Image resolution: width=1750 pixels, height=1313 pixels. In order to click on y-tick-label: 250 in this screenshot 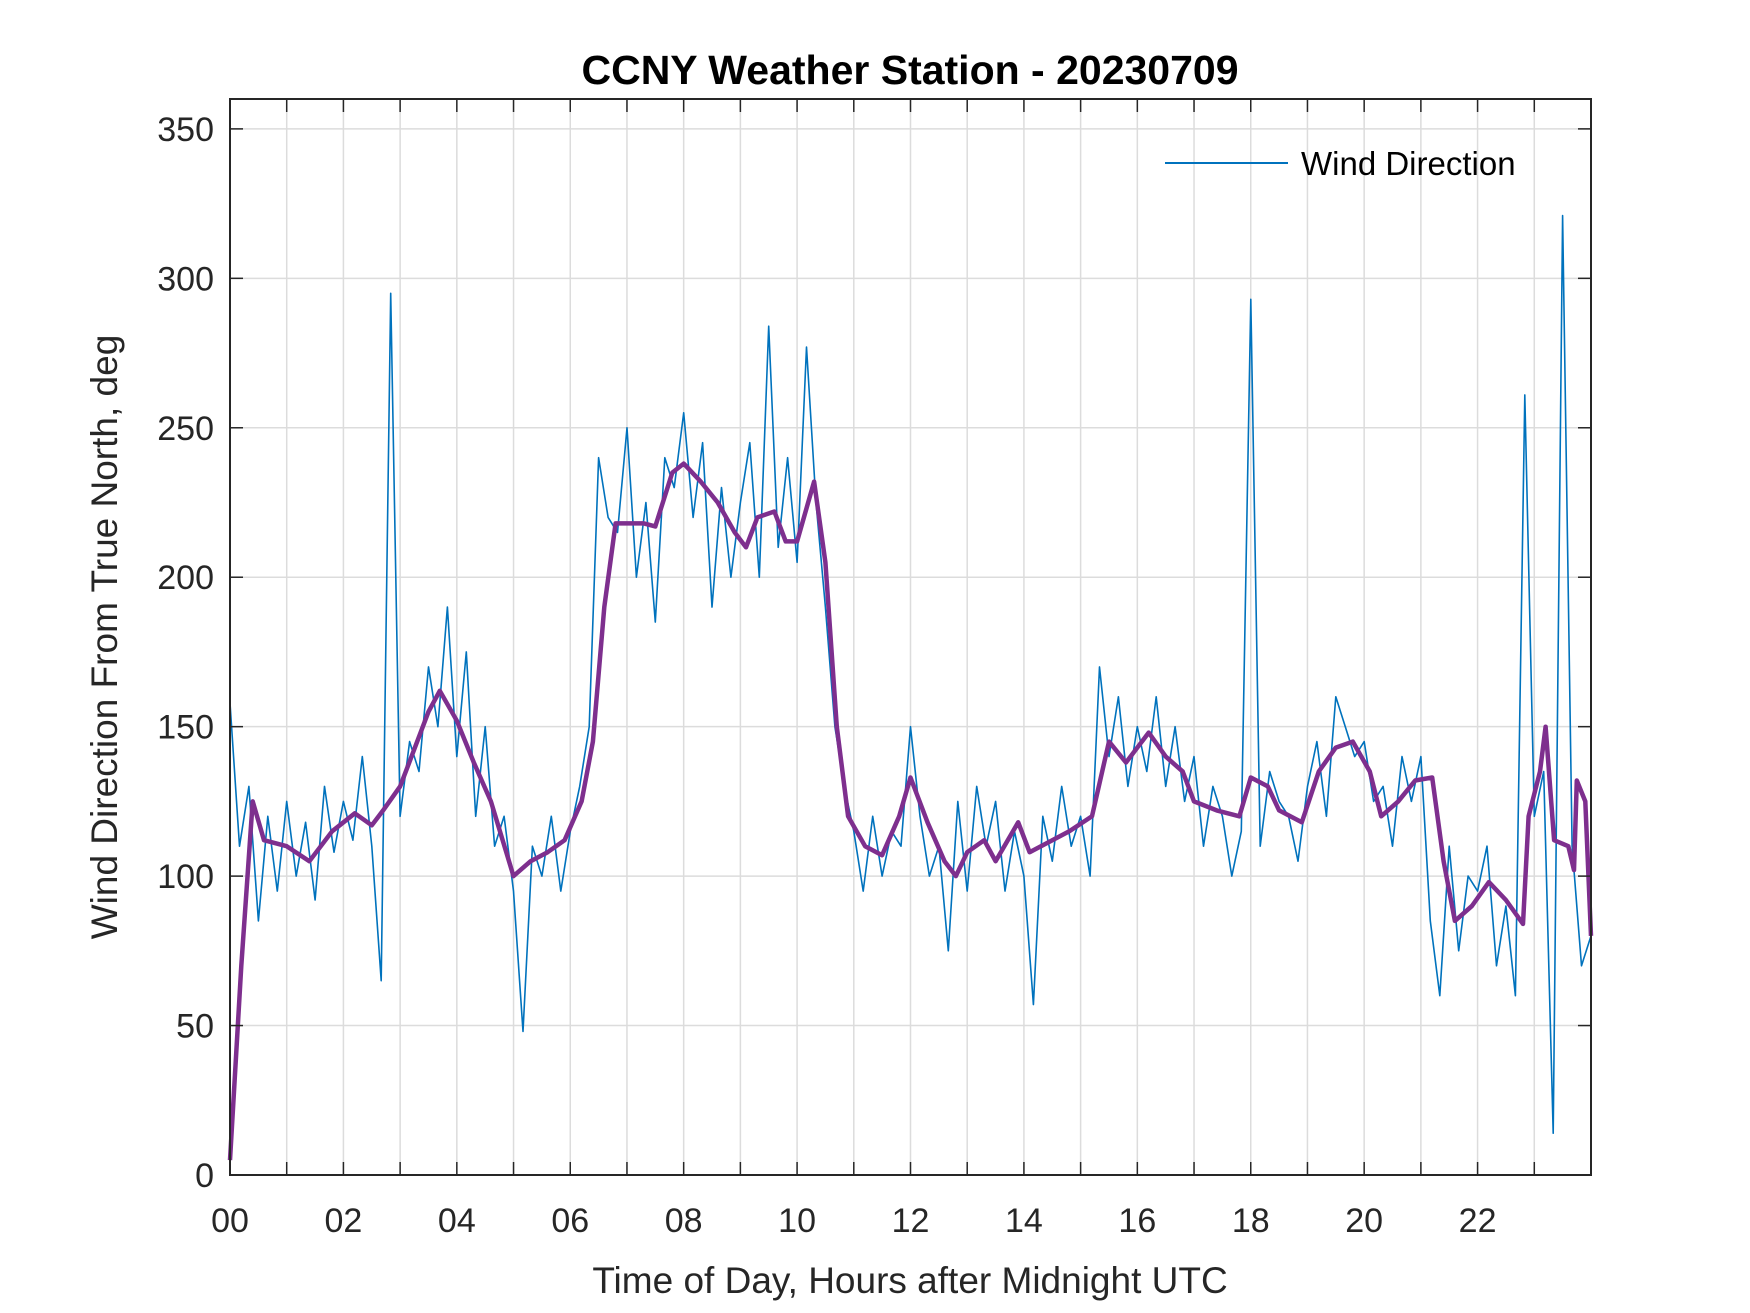, I will do `click(185, 429)`.